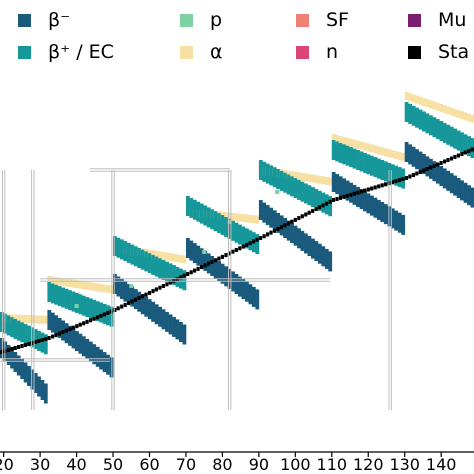  I want to click on x-tick-label: 110, so click(332, 464).